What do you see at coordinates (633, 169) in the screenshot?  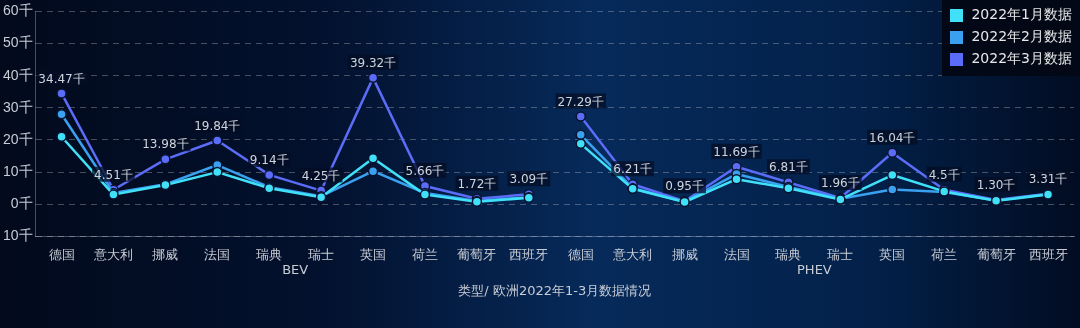 I see `data-label: 6.21千` at bounding box center [633, 169].